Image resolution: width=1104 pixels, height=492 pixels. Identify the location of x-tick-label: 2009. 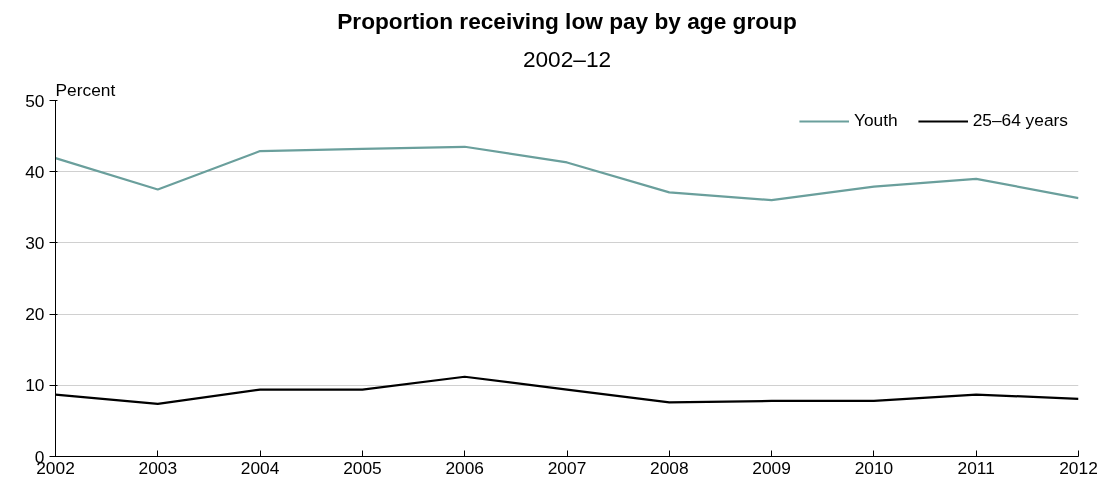
(771, 467).